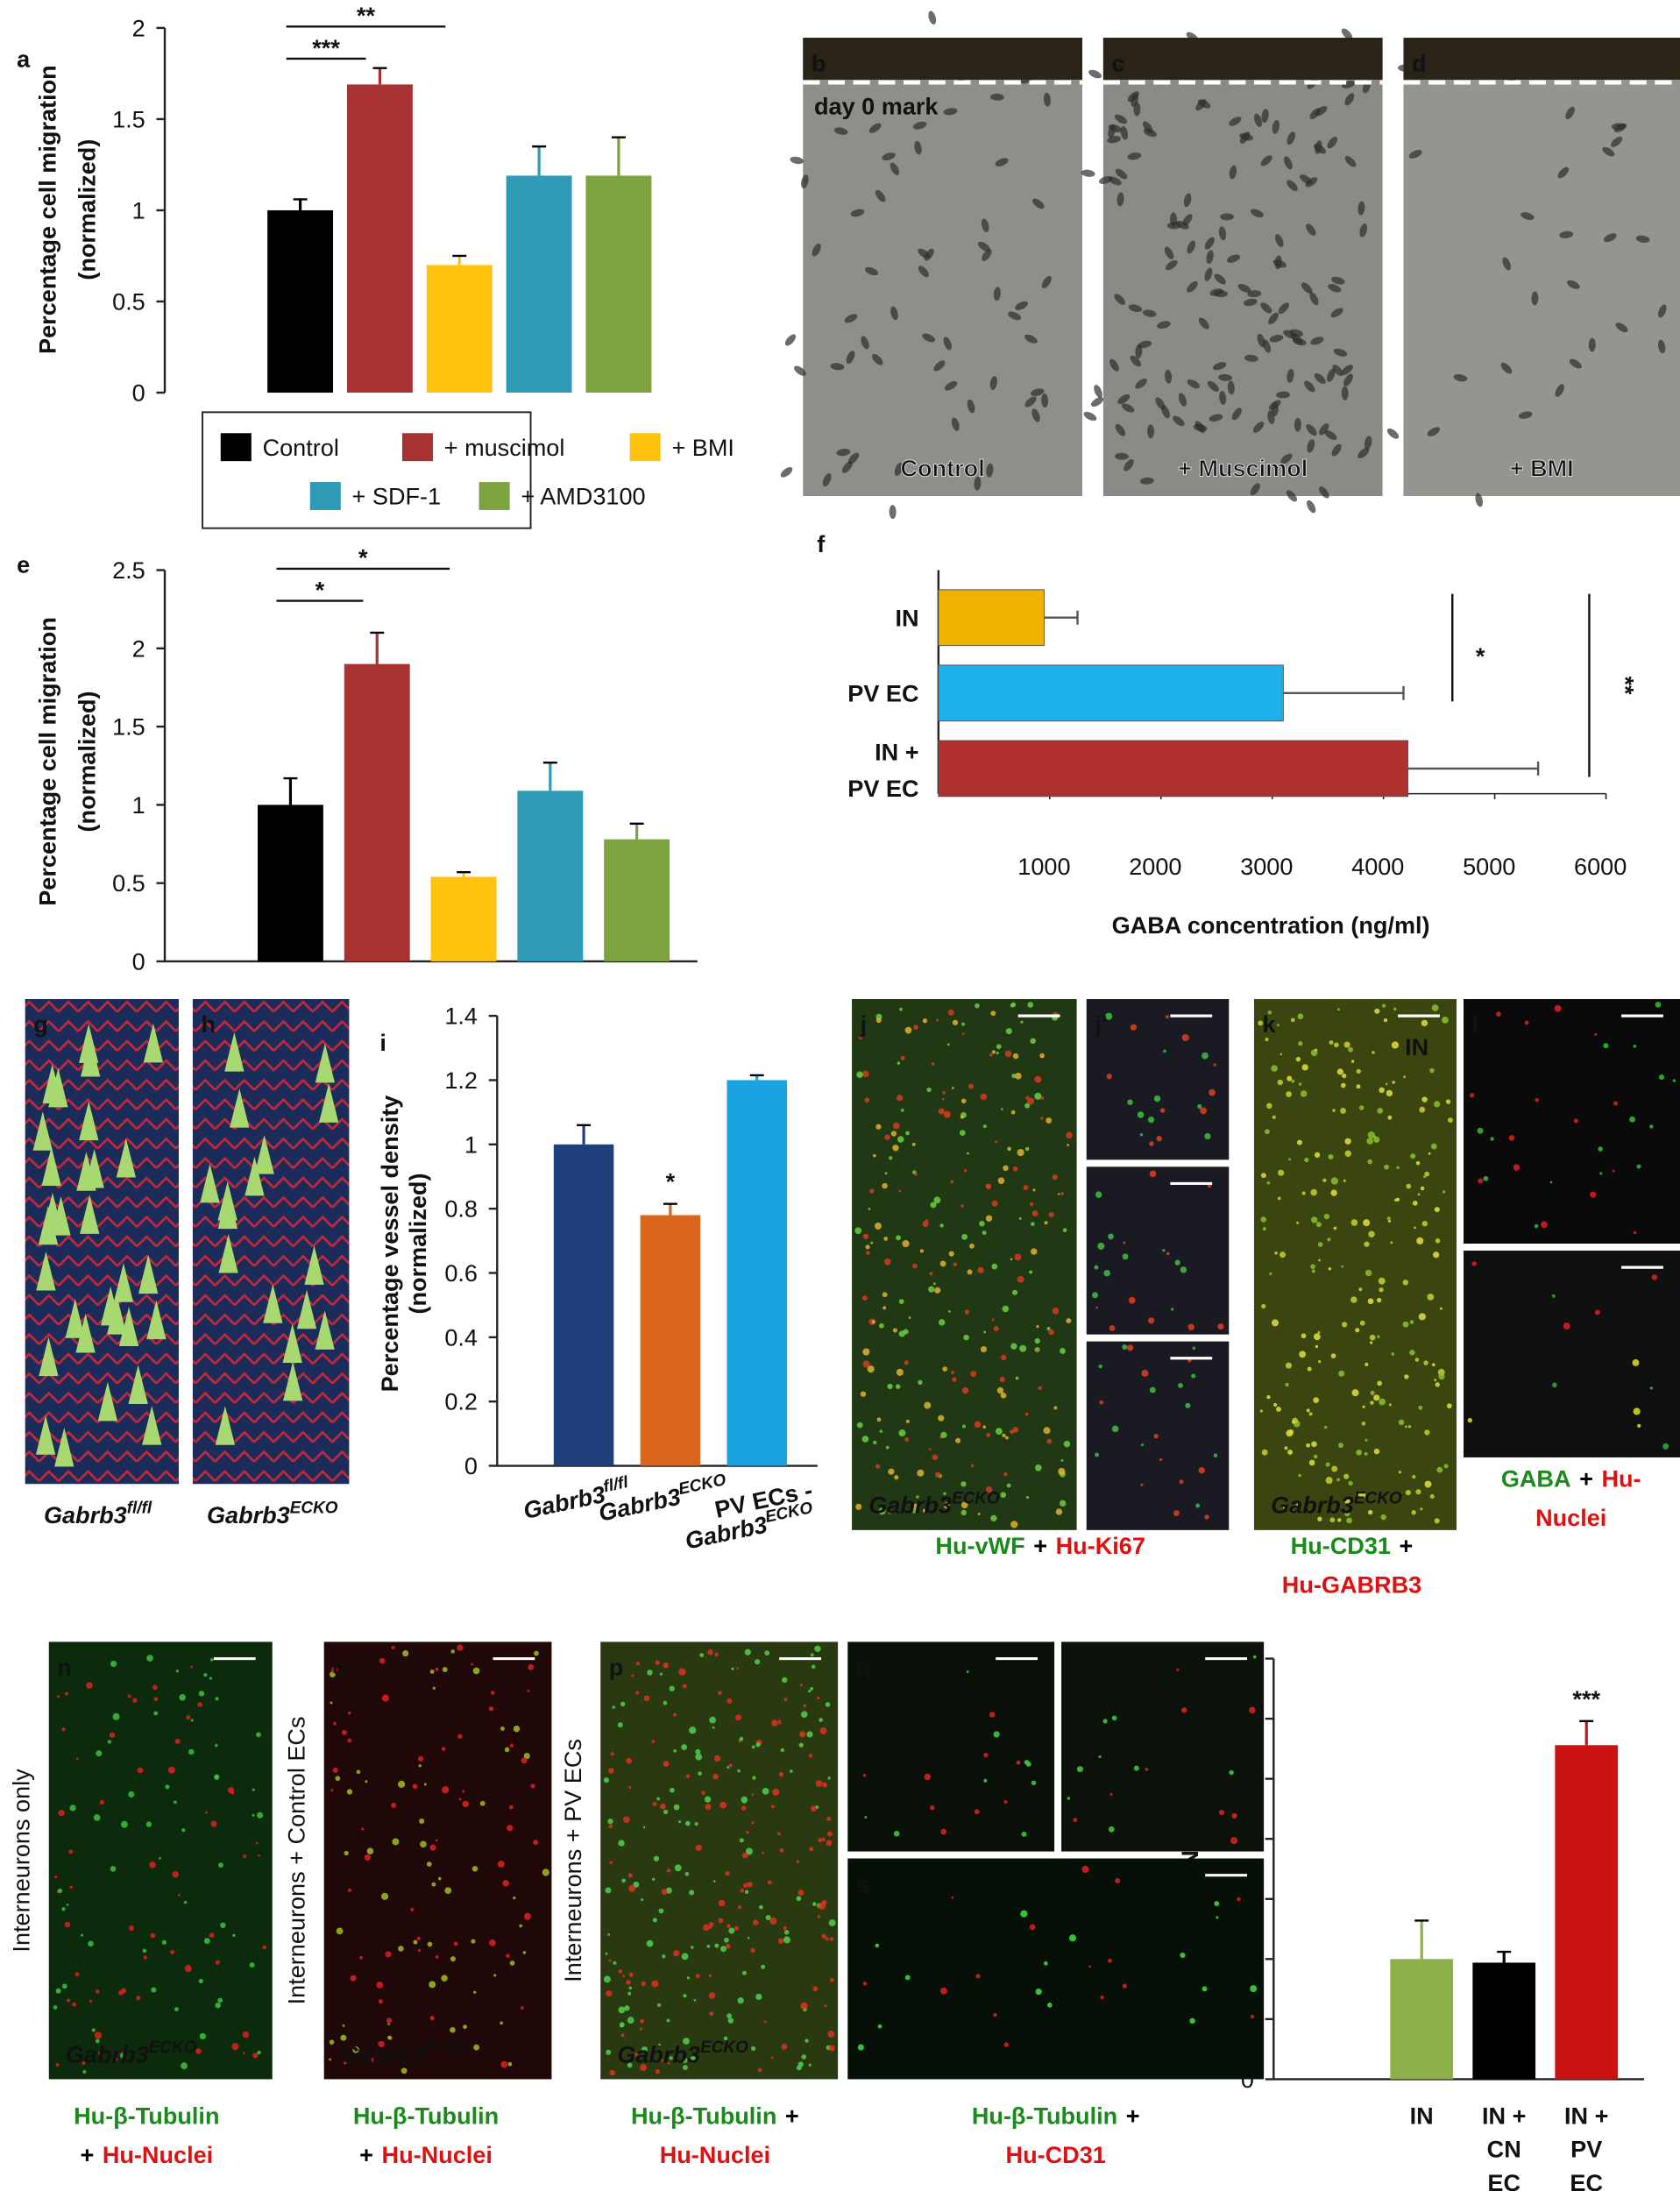 The image size is (1680, 2191). What do you see at coordinates (1155, 866) in the screenshot?
I see `x-tick-label: 2000` at bounding box center [1155, 866].